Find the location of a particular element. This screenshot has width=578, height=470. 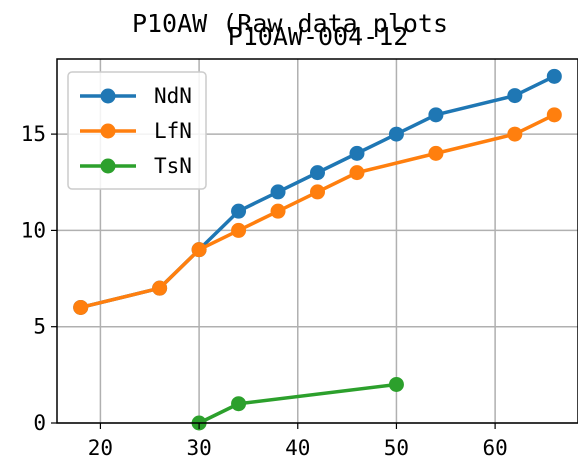

legend-marker-ndn is located at coordinates (108, 96).